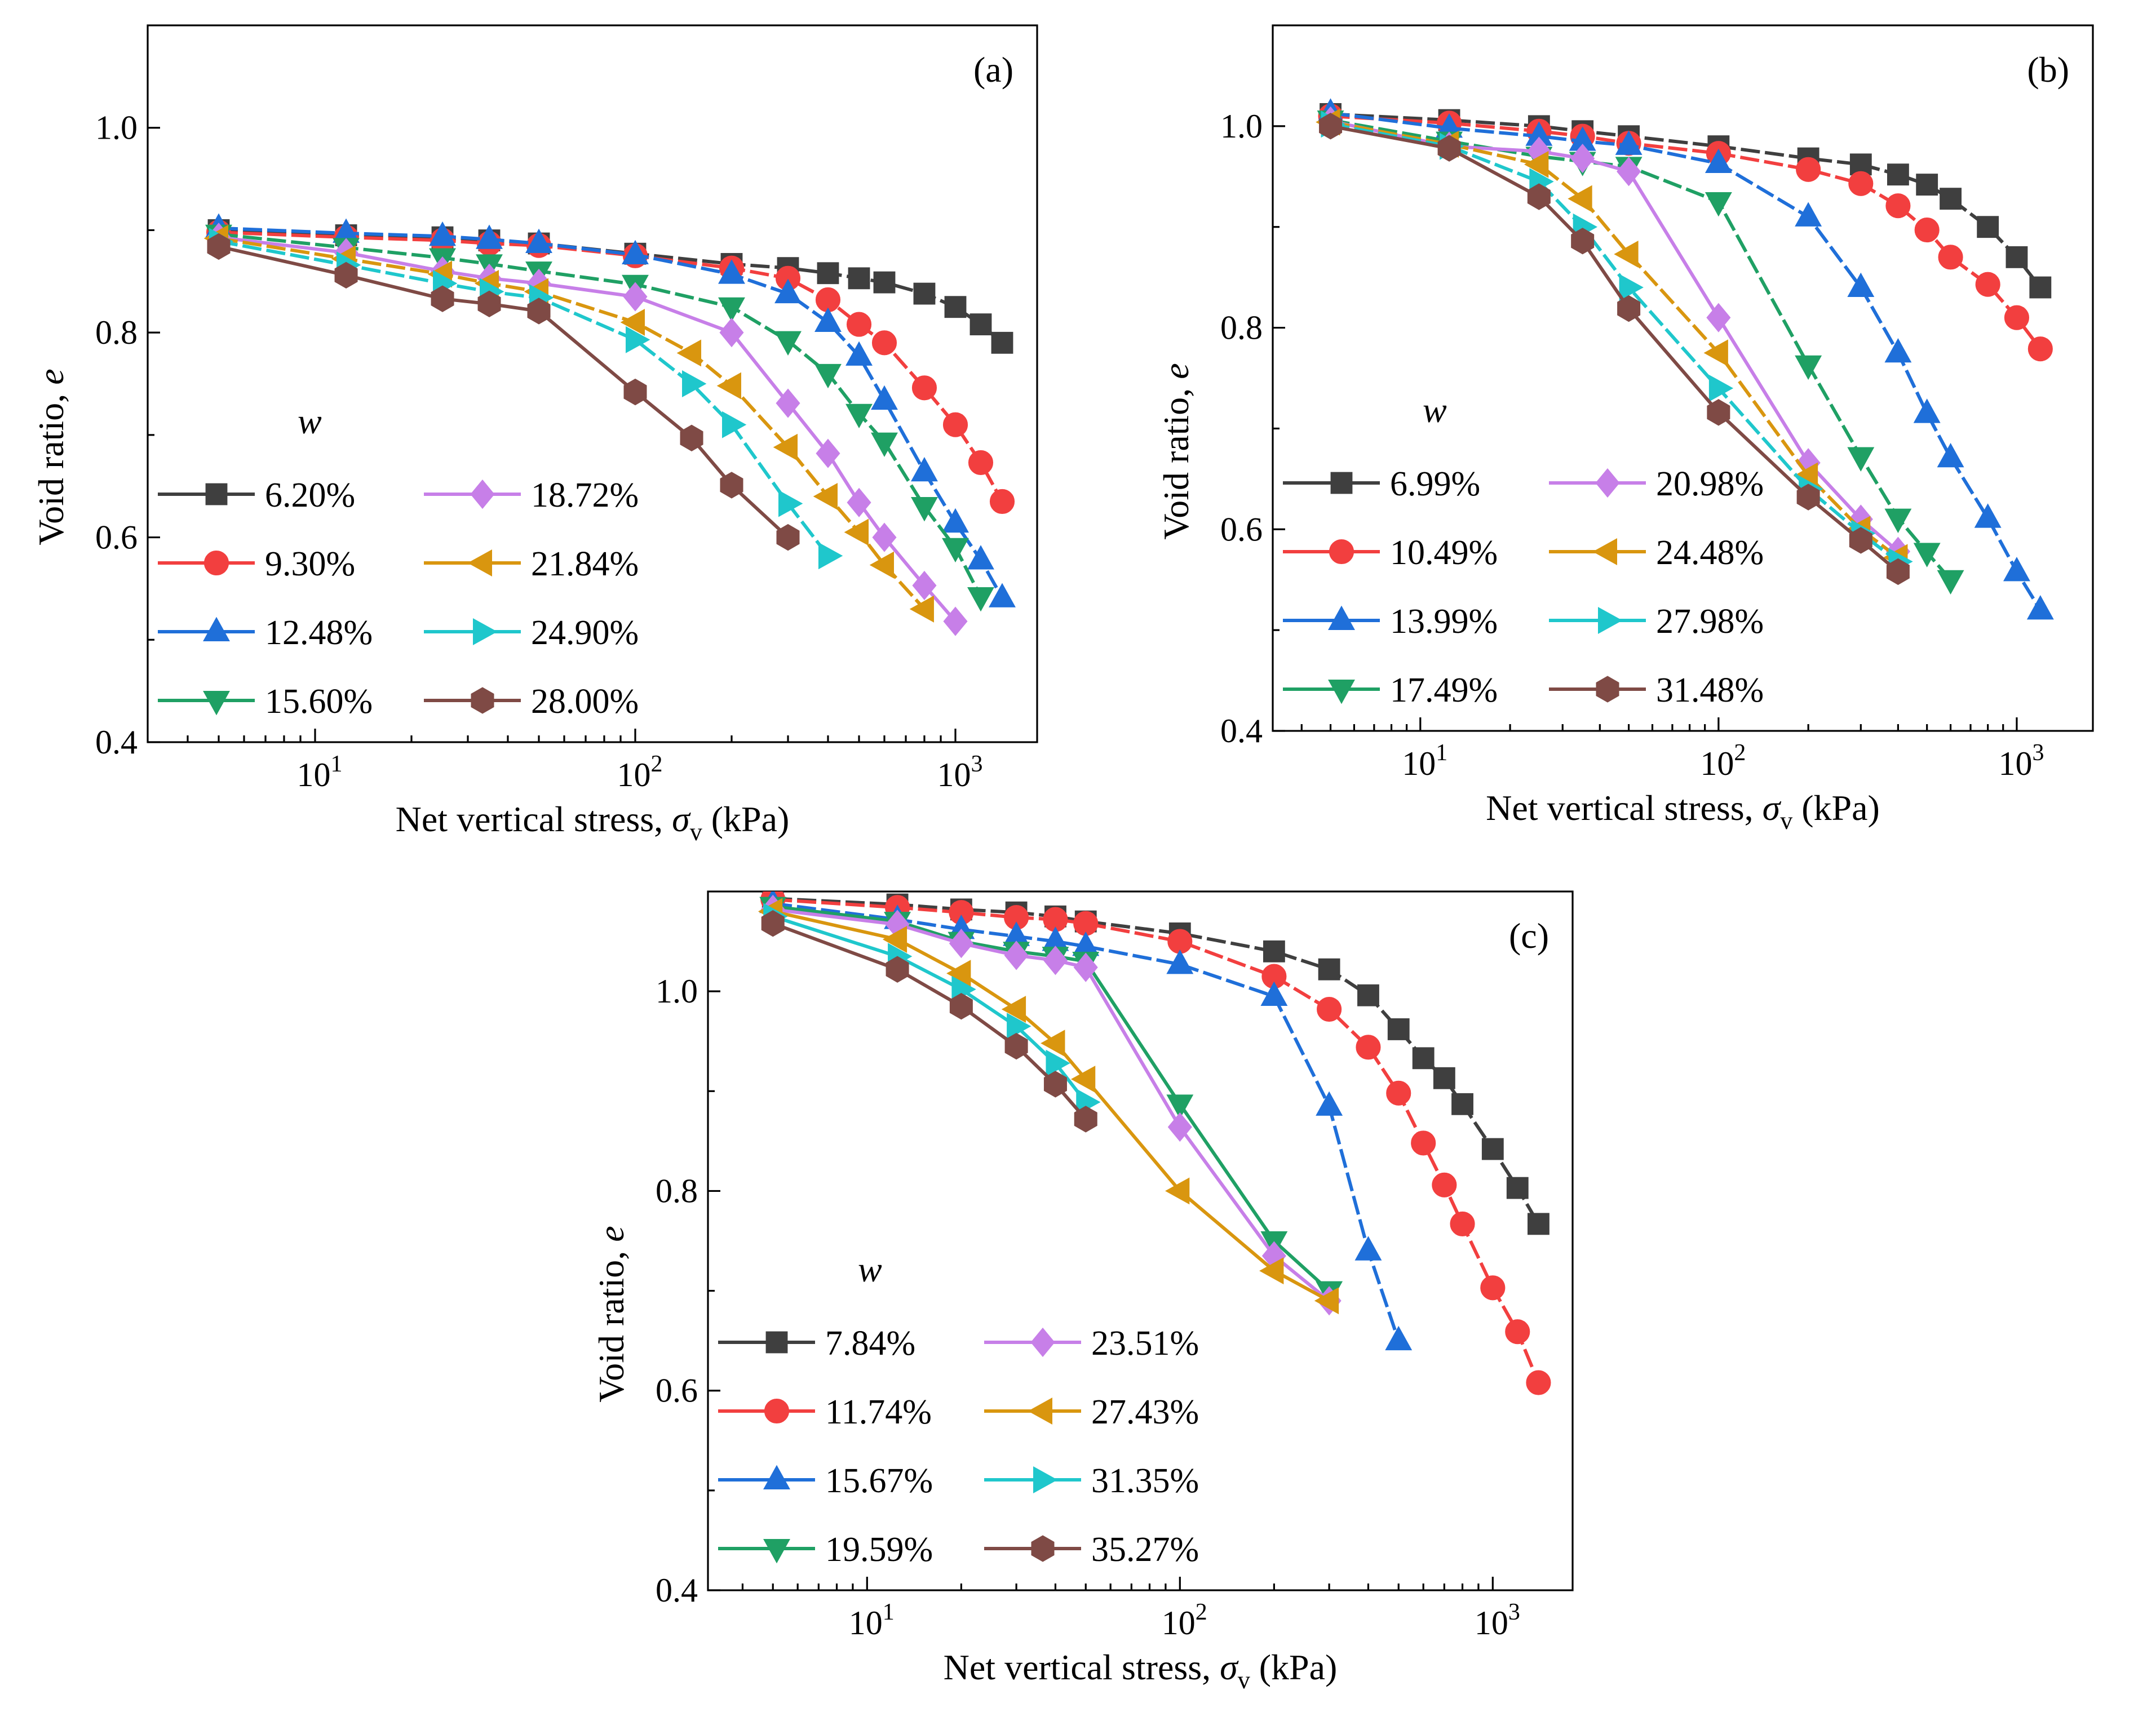  I want to click on legend-label: 6.20%, so click(310, 495).